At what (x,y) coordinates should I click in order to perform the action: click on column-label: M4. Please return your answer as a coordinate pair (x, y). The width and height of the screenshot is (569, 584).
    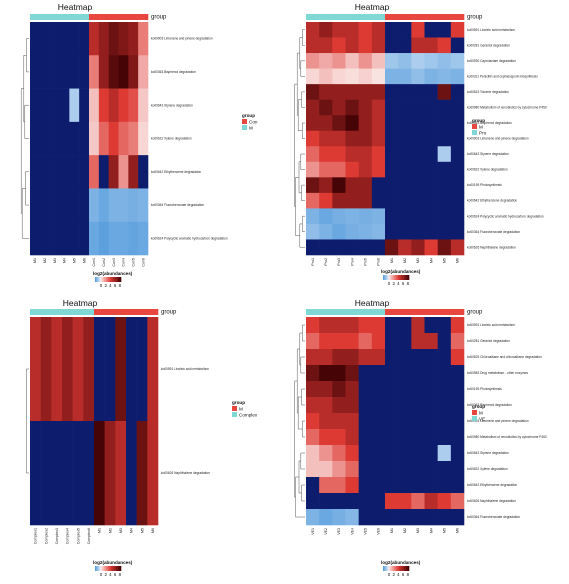
    Looking at the image, I should click on (431, 260).